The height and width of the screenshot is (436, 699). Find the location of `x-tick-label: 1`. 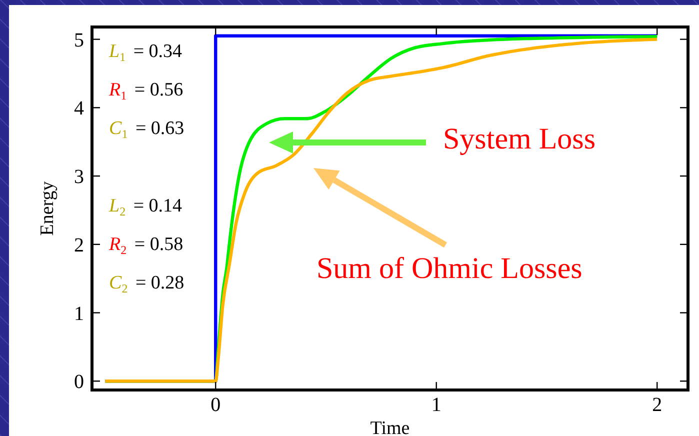

x-tick-label: 1 is located at coordinates (436, 405).